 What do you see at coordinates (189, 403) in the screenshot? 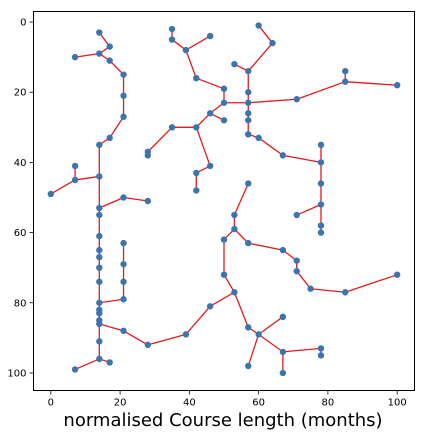
I see `x-tick-label: 40` at bounding box center [189, 403].